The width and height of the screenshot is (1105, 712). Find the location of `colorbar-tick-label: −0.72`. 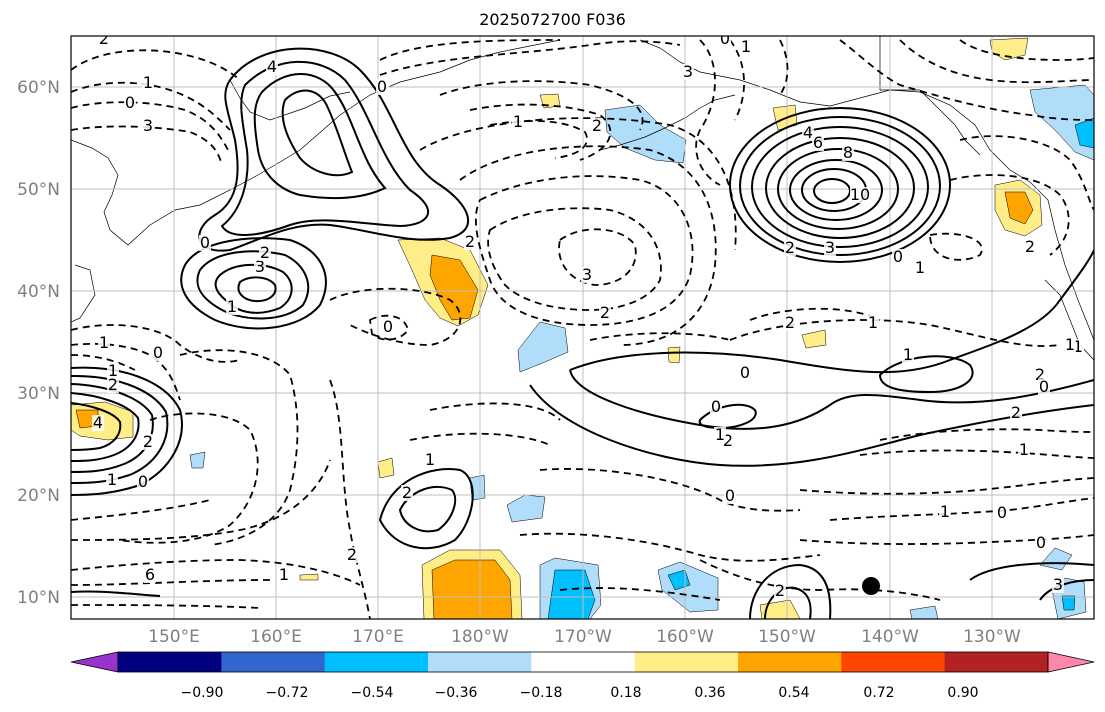

colorbar-tick-label: −0.72 is located at coordinates (287, 693).